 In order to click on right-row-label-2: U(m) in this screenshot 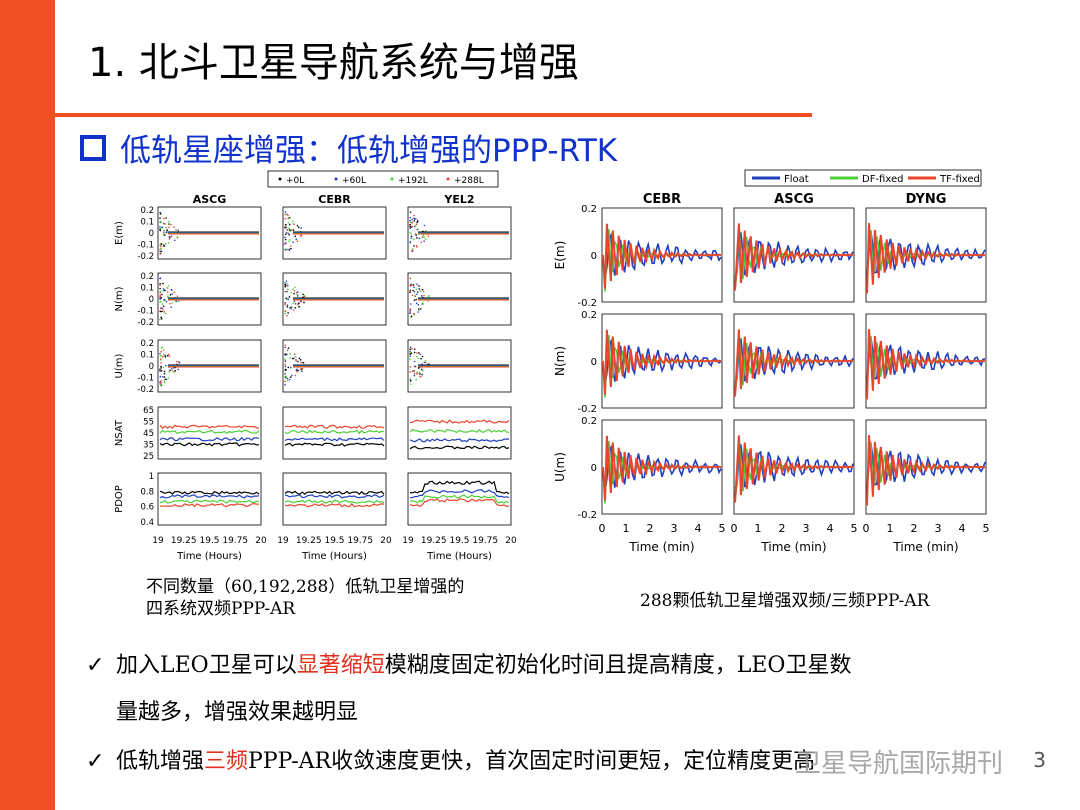, I will do `click(560, 467)`.